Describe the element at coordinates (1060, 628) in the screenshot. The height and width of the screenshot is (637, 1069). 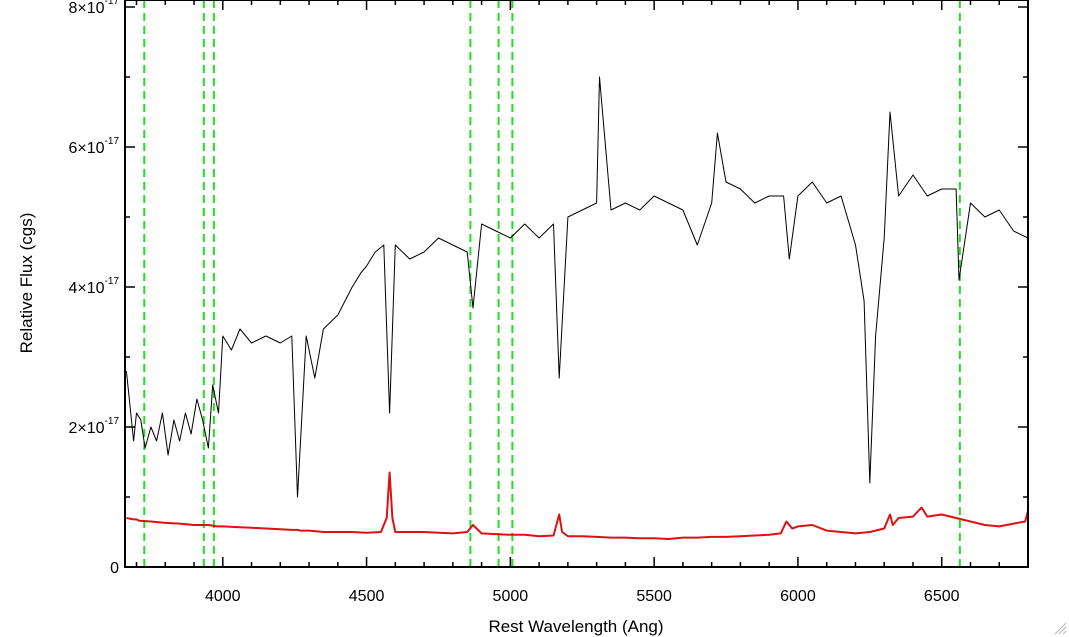
I see `resize-grip-icon` at that location.